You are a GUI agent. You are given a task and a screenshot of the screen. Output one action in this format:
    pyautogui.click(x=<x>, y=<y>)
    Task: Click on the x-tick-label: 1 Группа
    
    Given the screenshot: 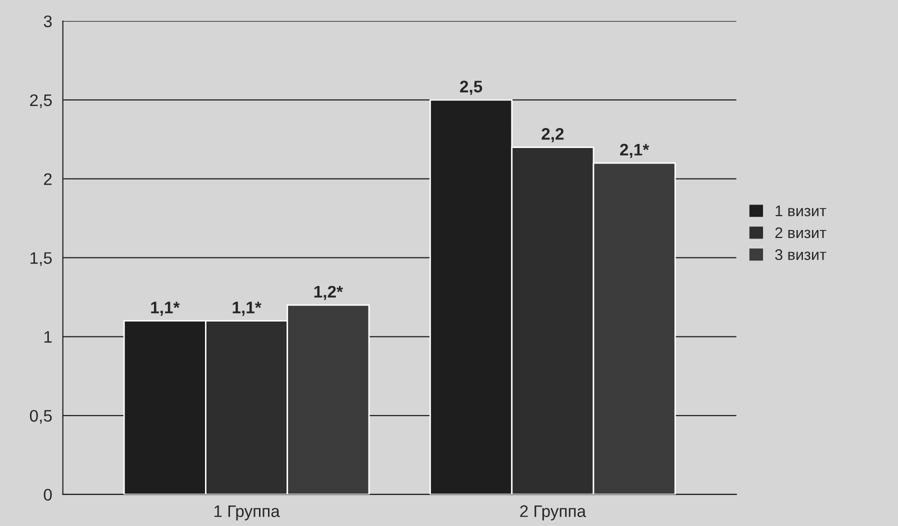 What is the action you would take?
    pyautogui.click(x=247, y=512)
    